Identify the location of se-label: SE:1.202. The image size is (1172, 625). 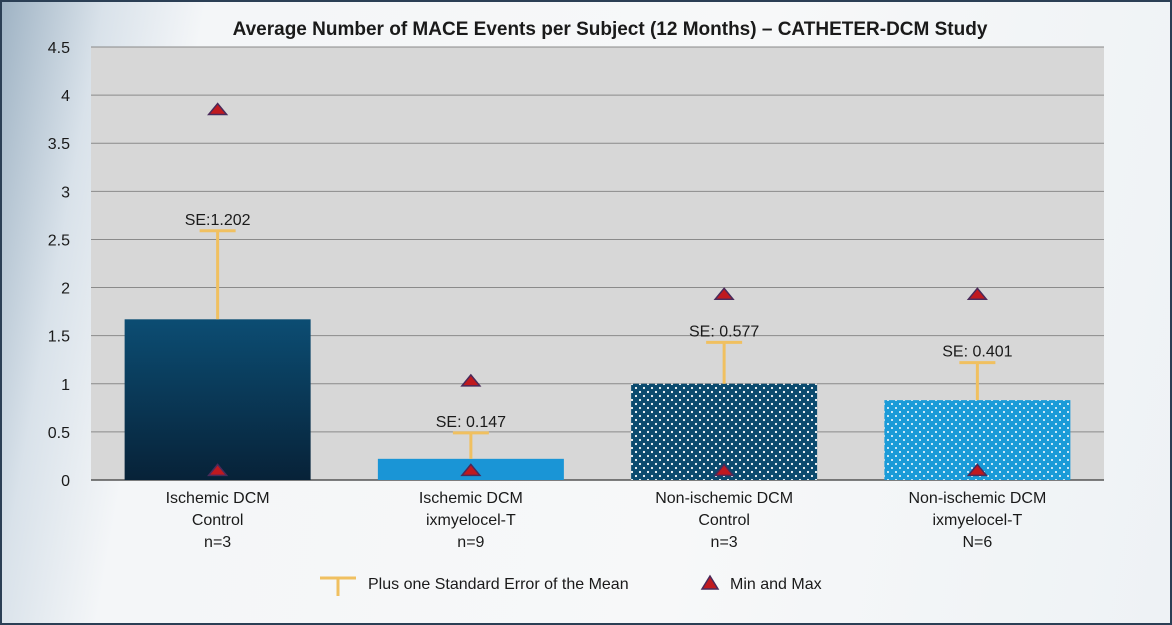
(218, 220).